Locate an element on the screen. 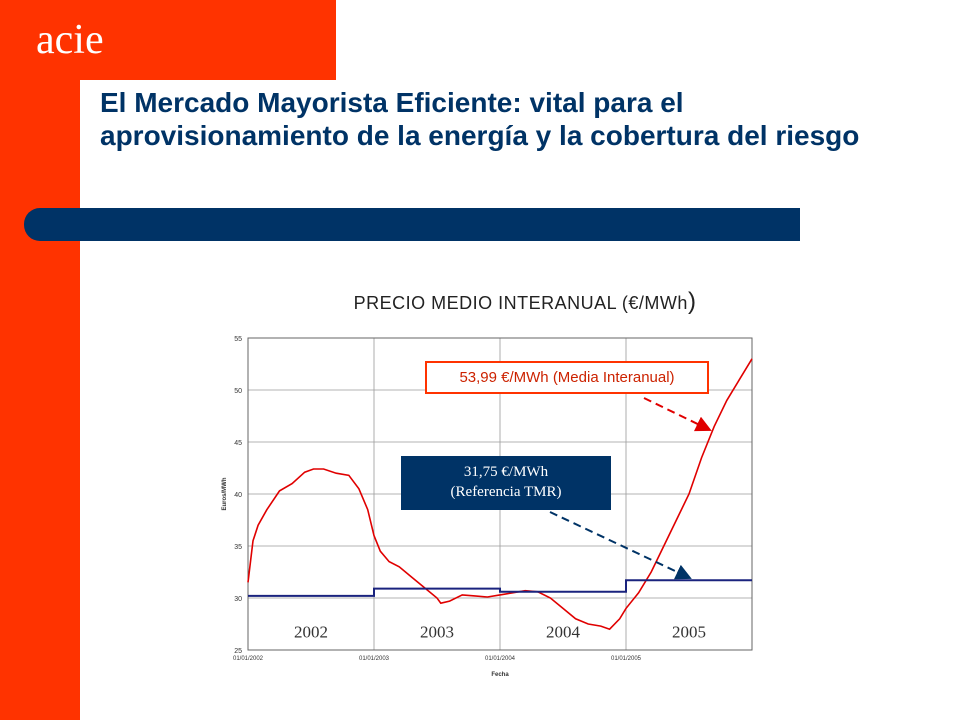 The width and height of the screenshot is (960, 720). y-tick-label: 55 is located at coordinates (238, 339).